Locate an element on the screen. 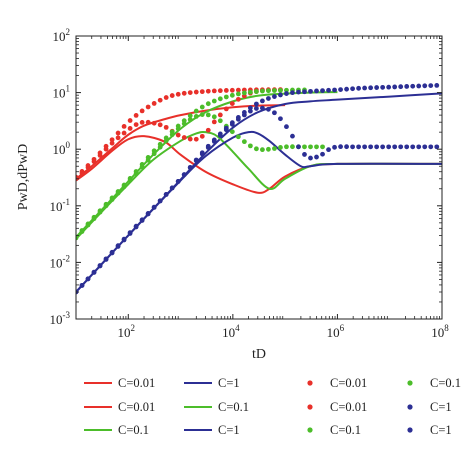 The image size is (474, 453). y-tick-label: 10² is located at coordinates (62, 35).